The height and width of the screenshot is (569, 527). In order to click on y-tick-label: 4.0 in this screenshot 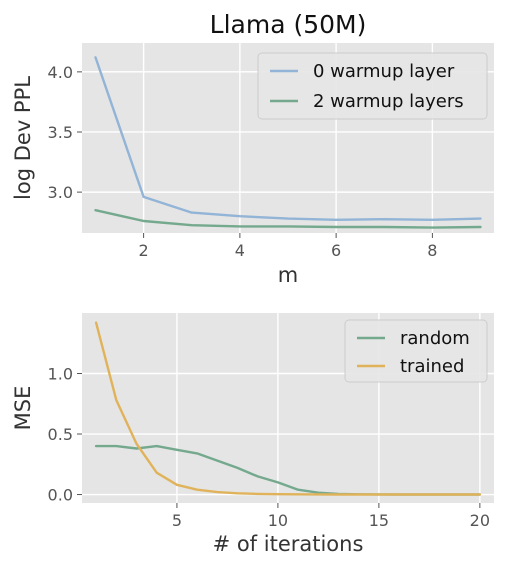, I will do `click(60, 72)`.